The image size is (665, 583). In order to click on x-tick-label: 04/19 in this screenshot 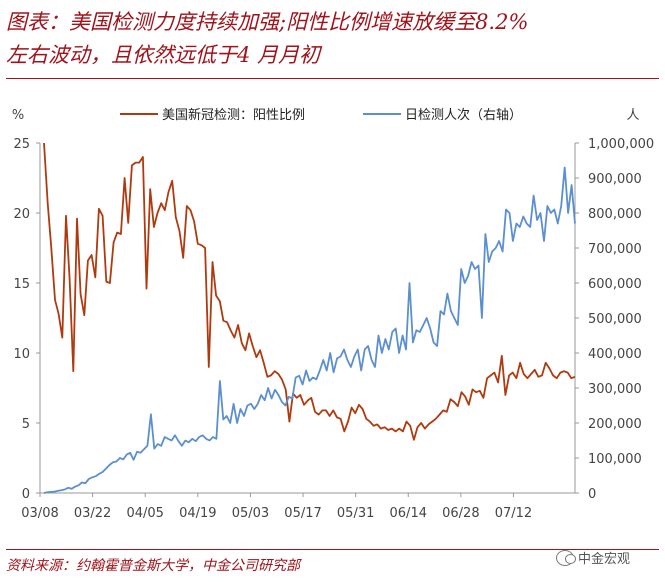, I will do `click(197, 513)`.